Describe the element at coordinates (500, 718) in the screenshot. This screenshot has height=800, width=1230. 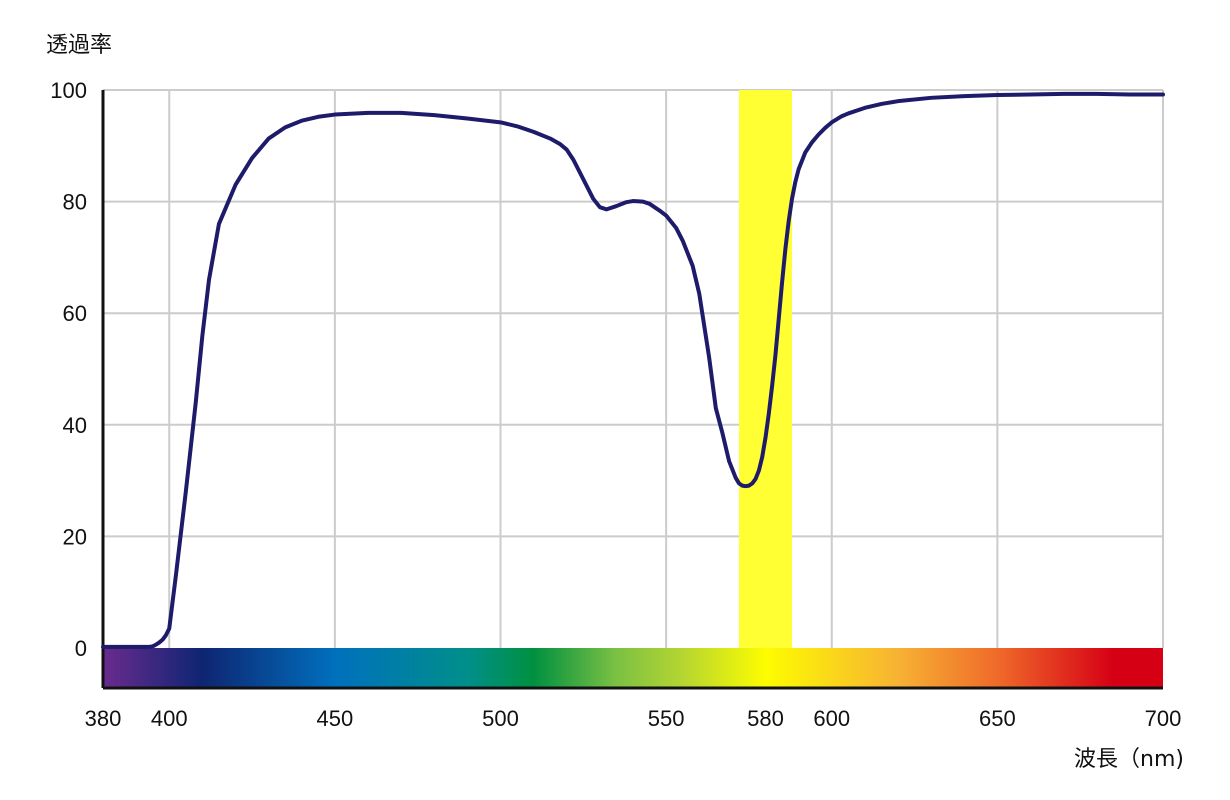
I see `x-tick-label: 500` at that location.